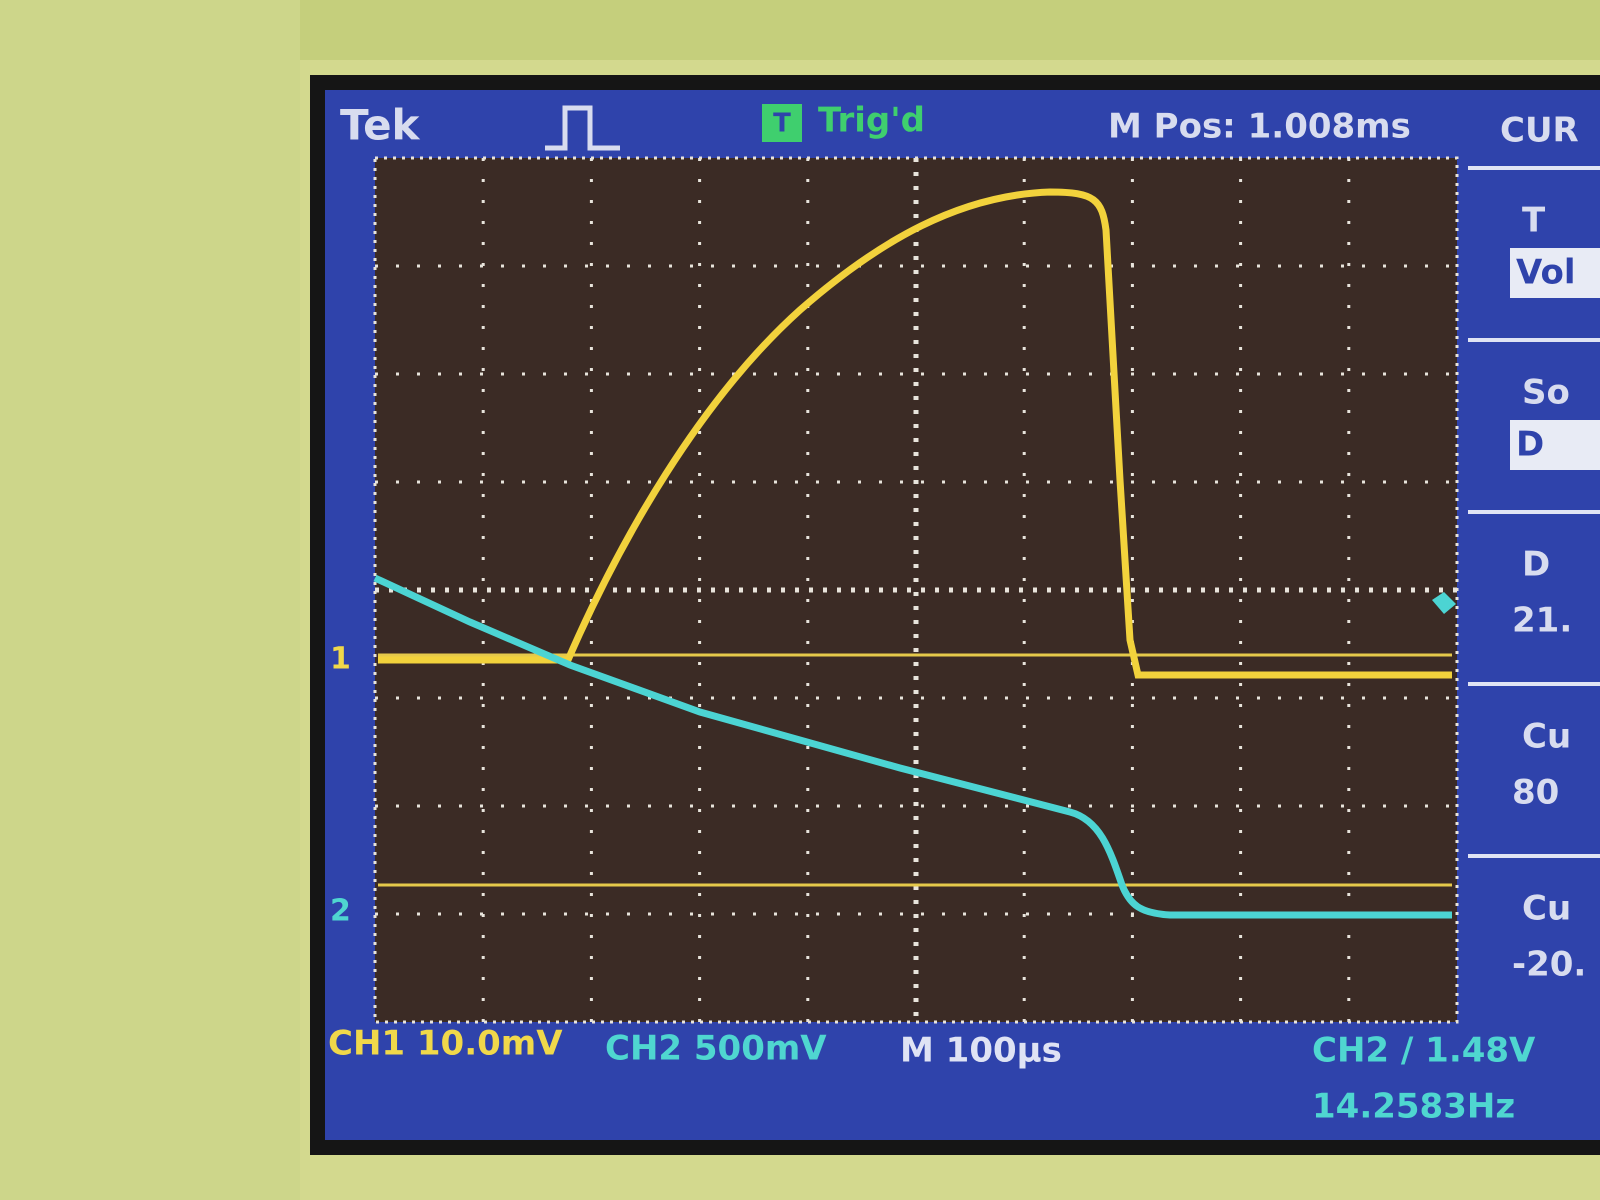  I want to click on ch2-marker: 2, so click(340, 911).